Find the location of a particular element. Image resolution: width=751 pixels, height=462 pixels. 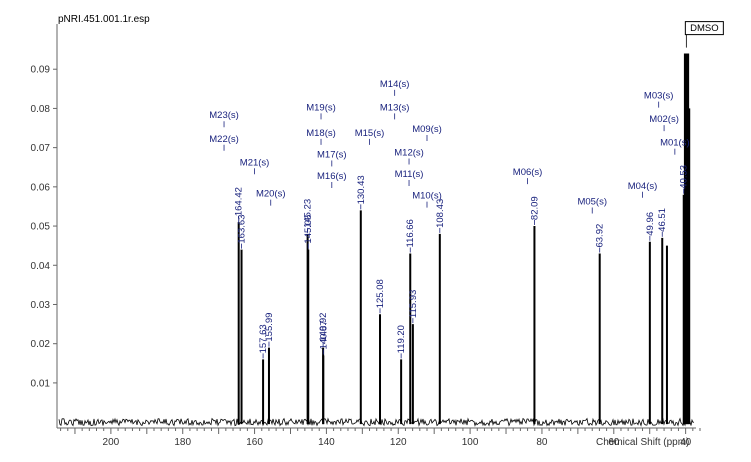

y-tick-label: 0.08 is located at coordinates (41, 109).